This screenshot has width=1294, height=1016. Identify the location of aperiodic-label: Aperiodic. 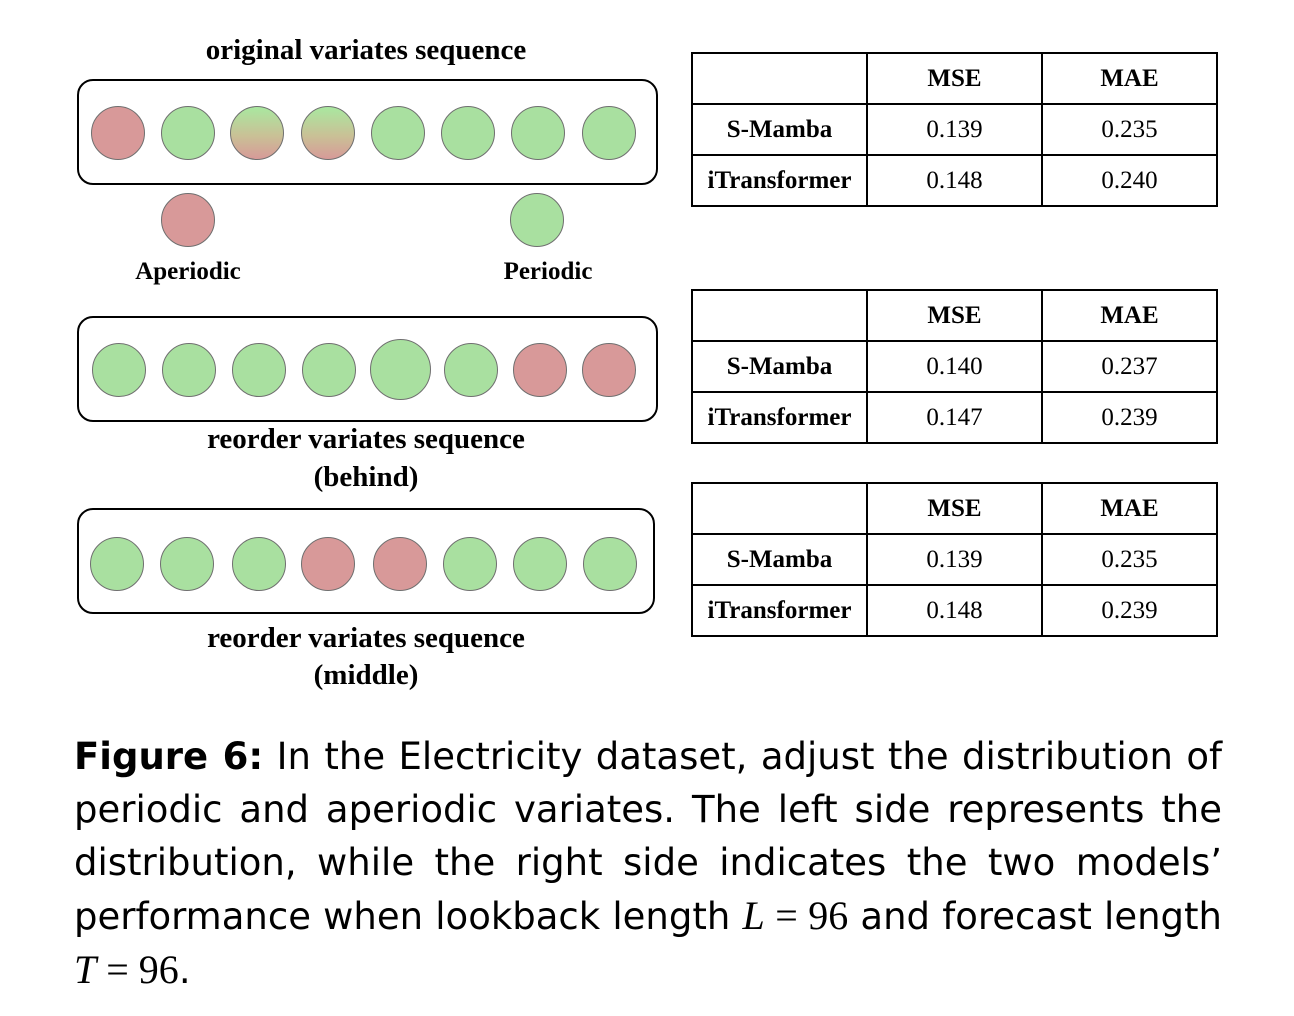
(188, 271).